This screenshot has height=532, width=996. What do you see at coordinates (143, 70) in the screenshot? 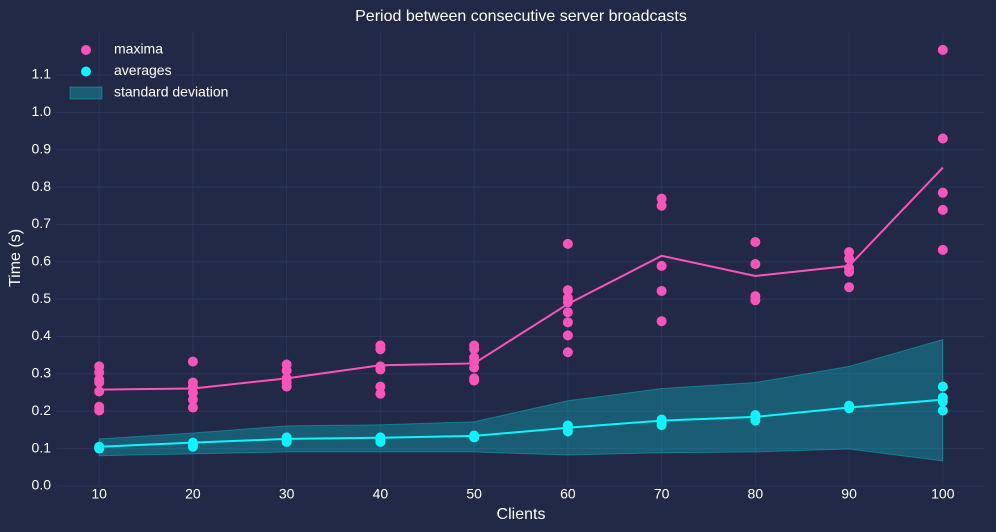
I see `legend-label: averages` at bounding box center [143, 70].